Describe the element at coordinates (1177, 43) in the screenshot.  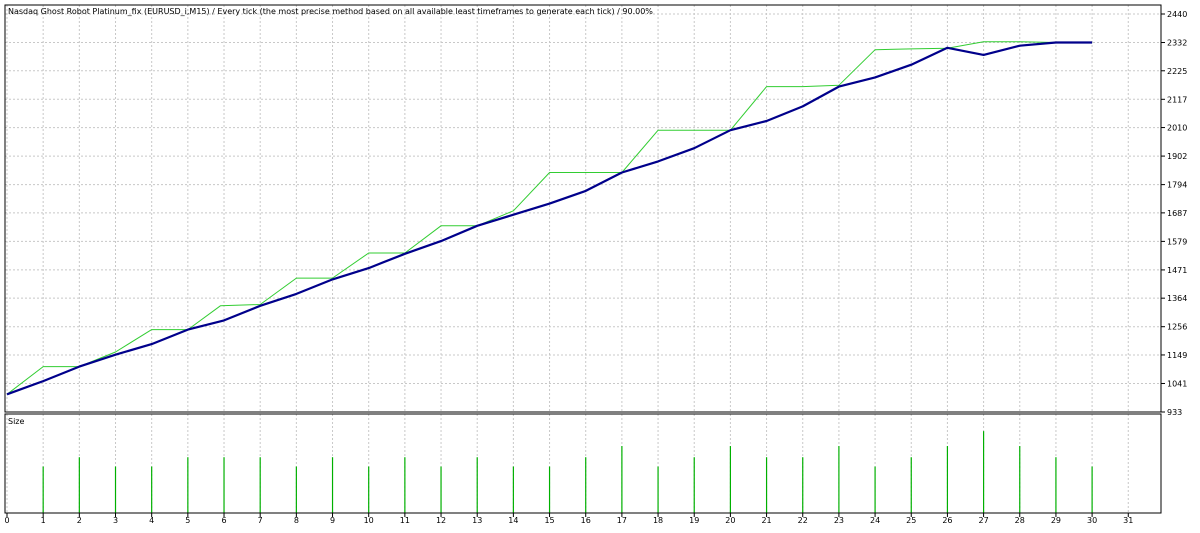
I see `y-tick-label: 2332` at that location.